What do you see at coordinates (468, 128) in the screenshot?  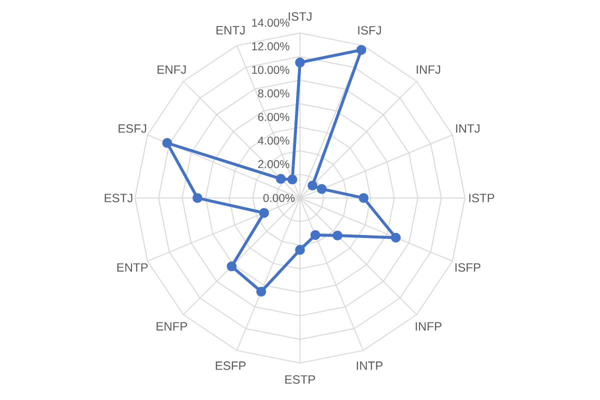 I see `spoke-label: INTJ` at bounding box center [468, 128].